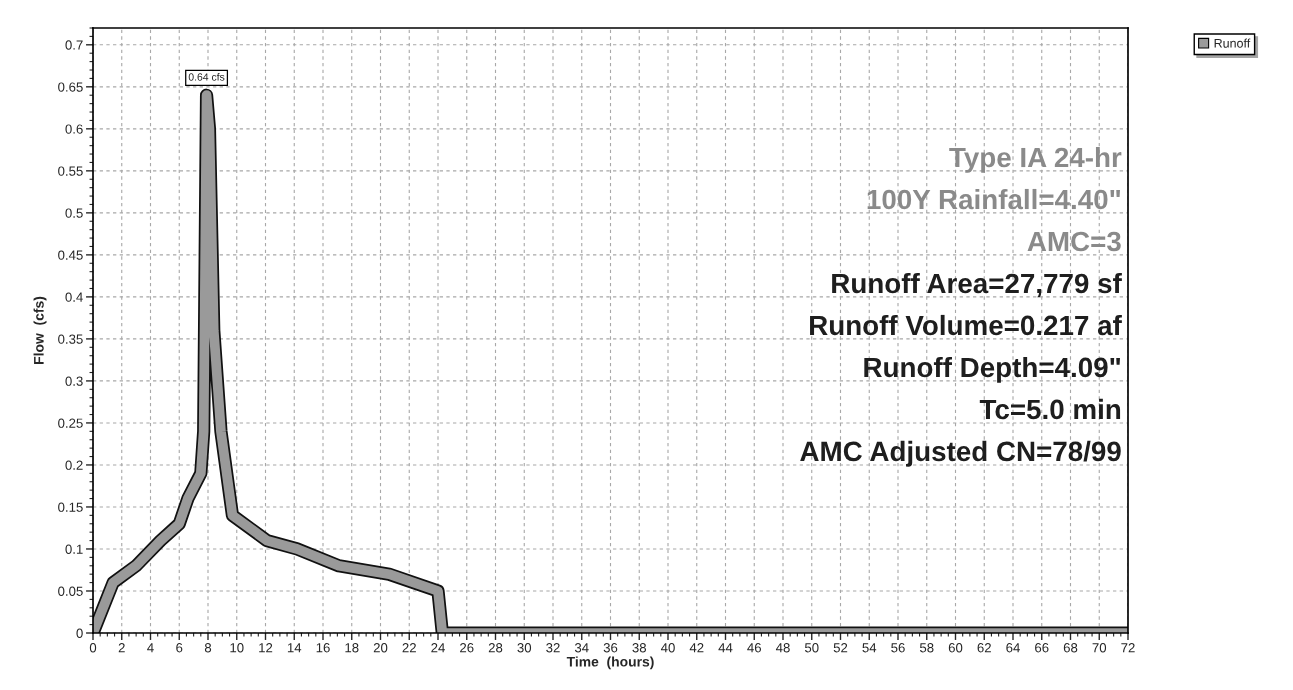  I want to click on x-tick-label: 28, so click(495, 648).